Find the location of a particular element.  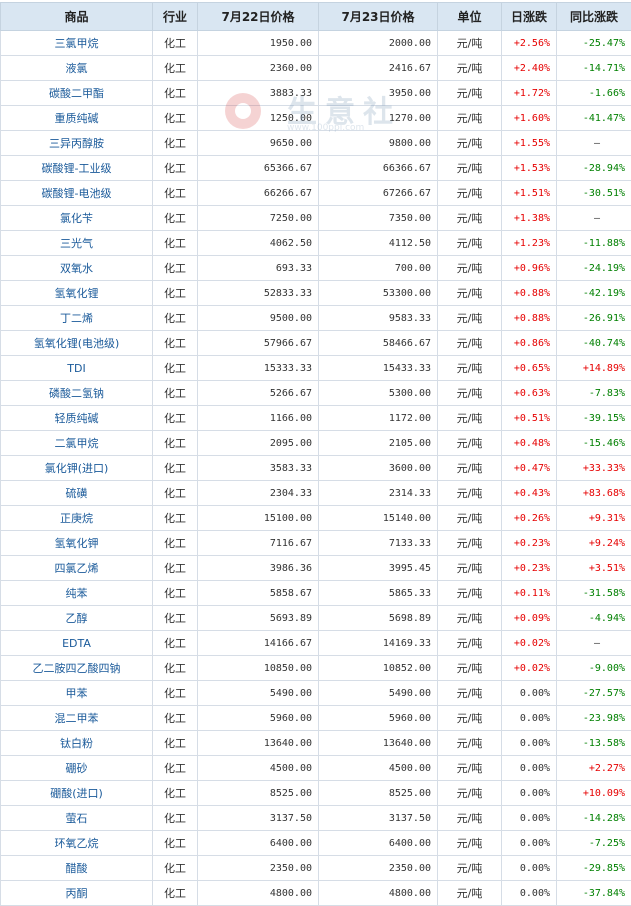

cell-name: 氢氧化锂(电池级) is located at coordinates (76, 343).